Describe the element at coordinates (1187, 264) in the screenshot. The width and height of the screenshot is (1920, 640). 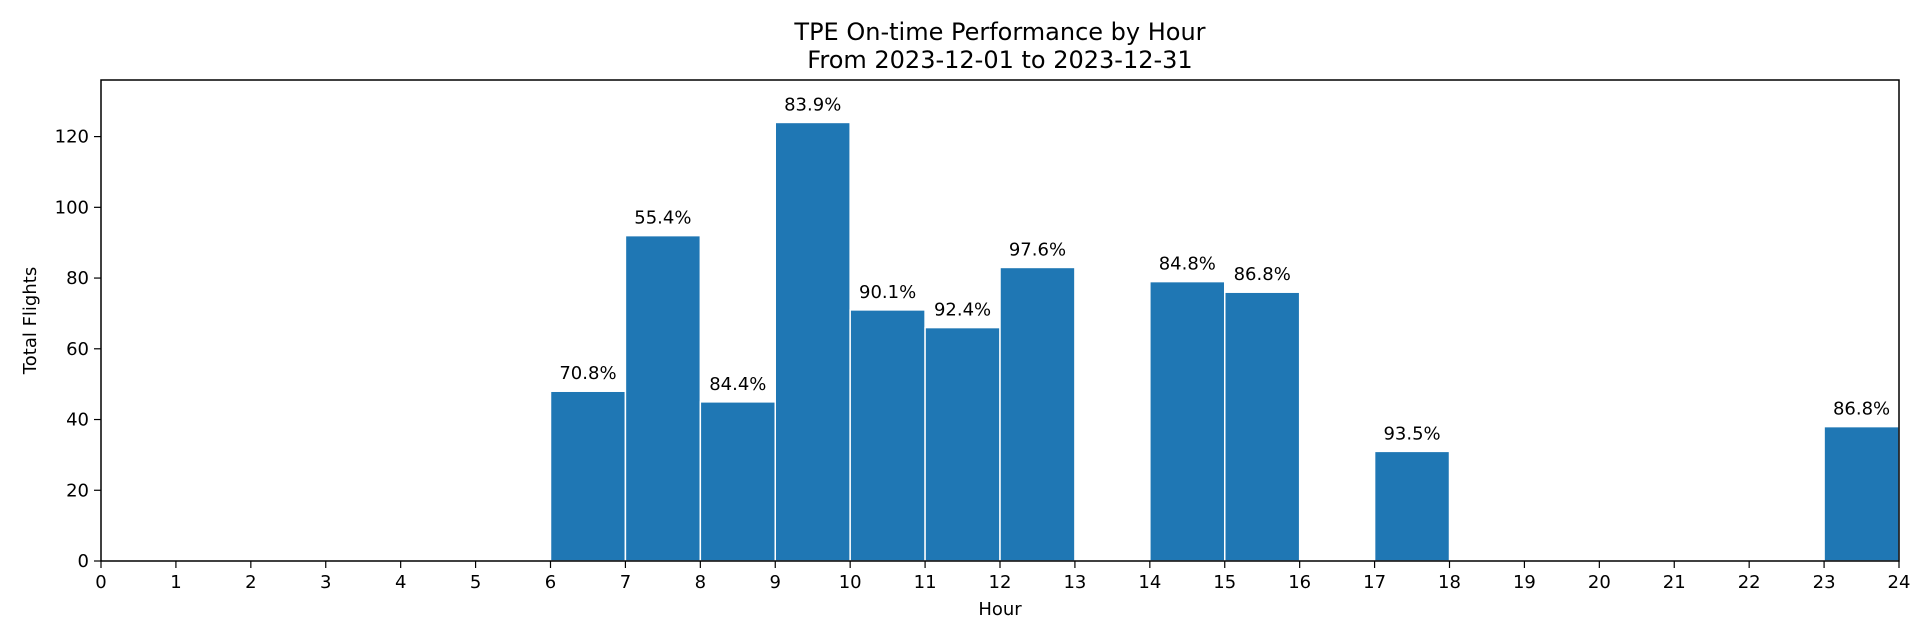
I see `data-label-hour-14: 84.8%` at that location.